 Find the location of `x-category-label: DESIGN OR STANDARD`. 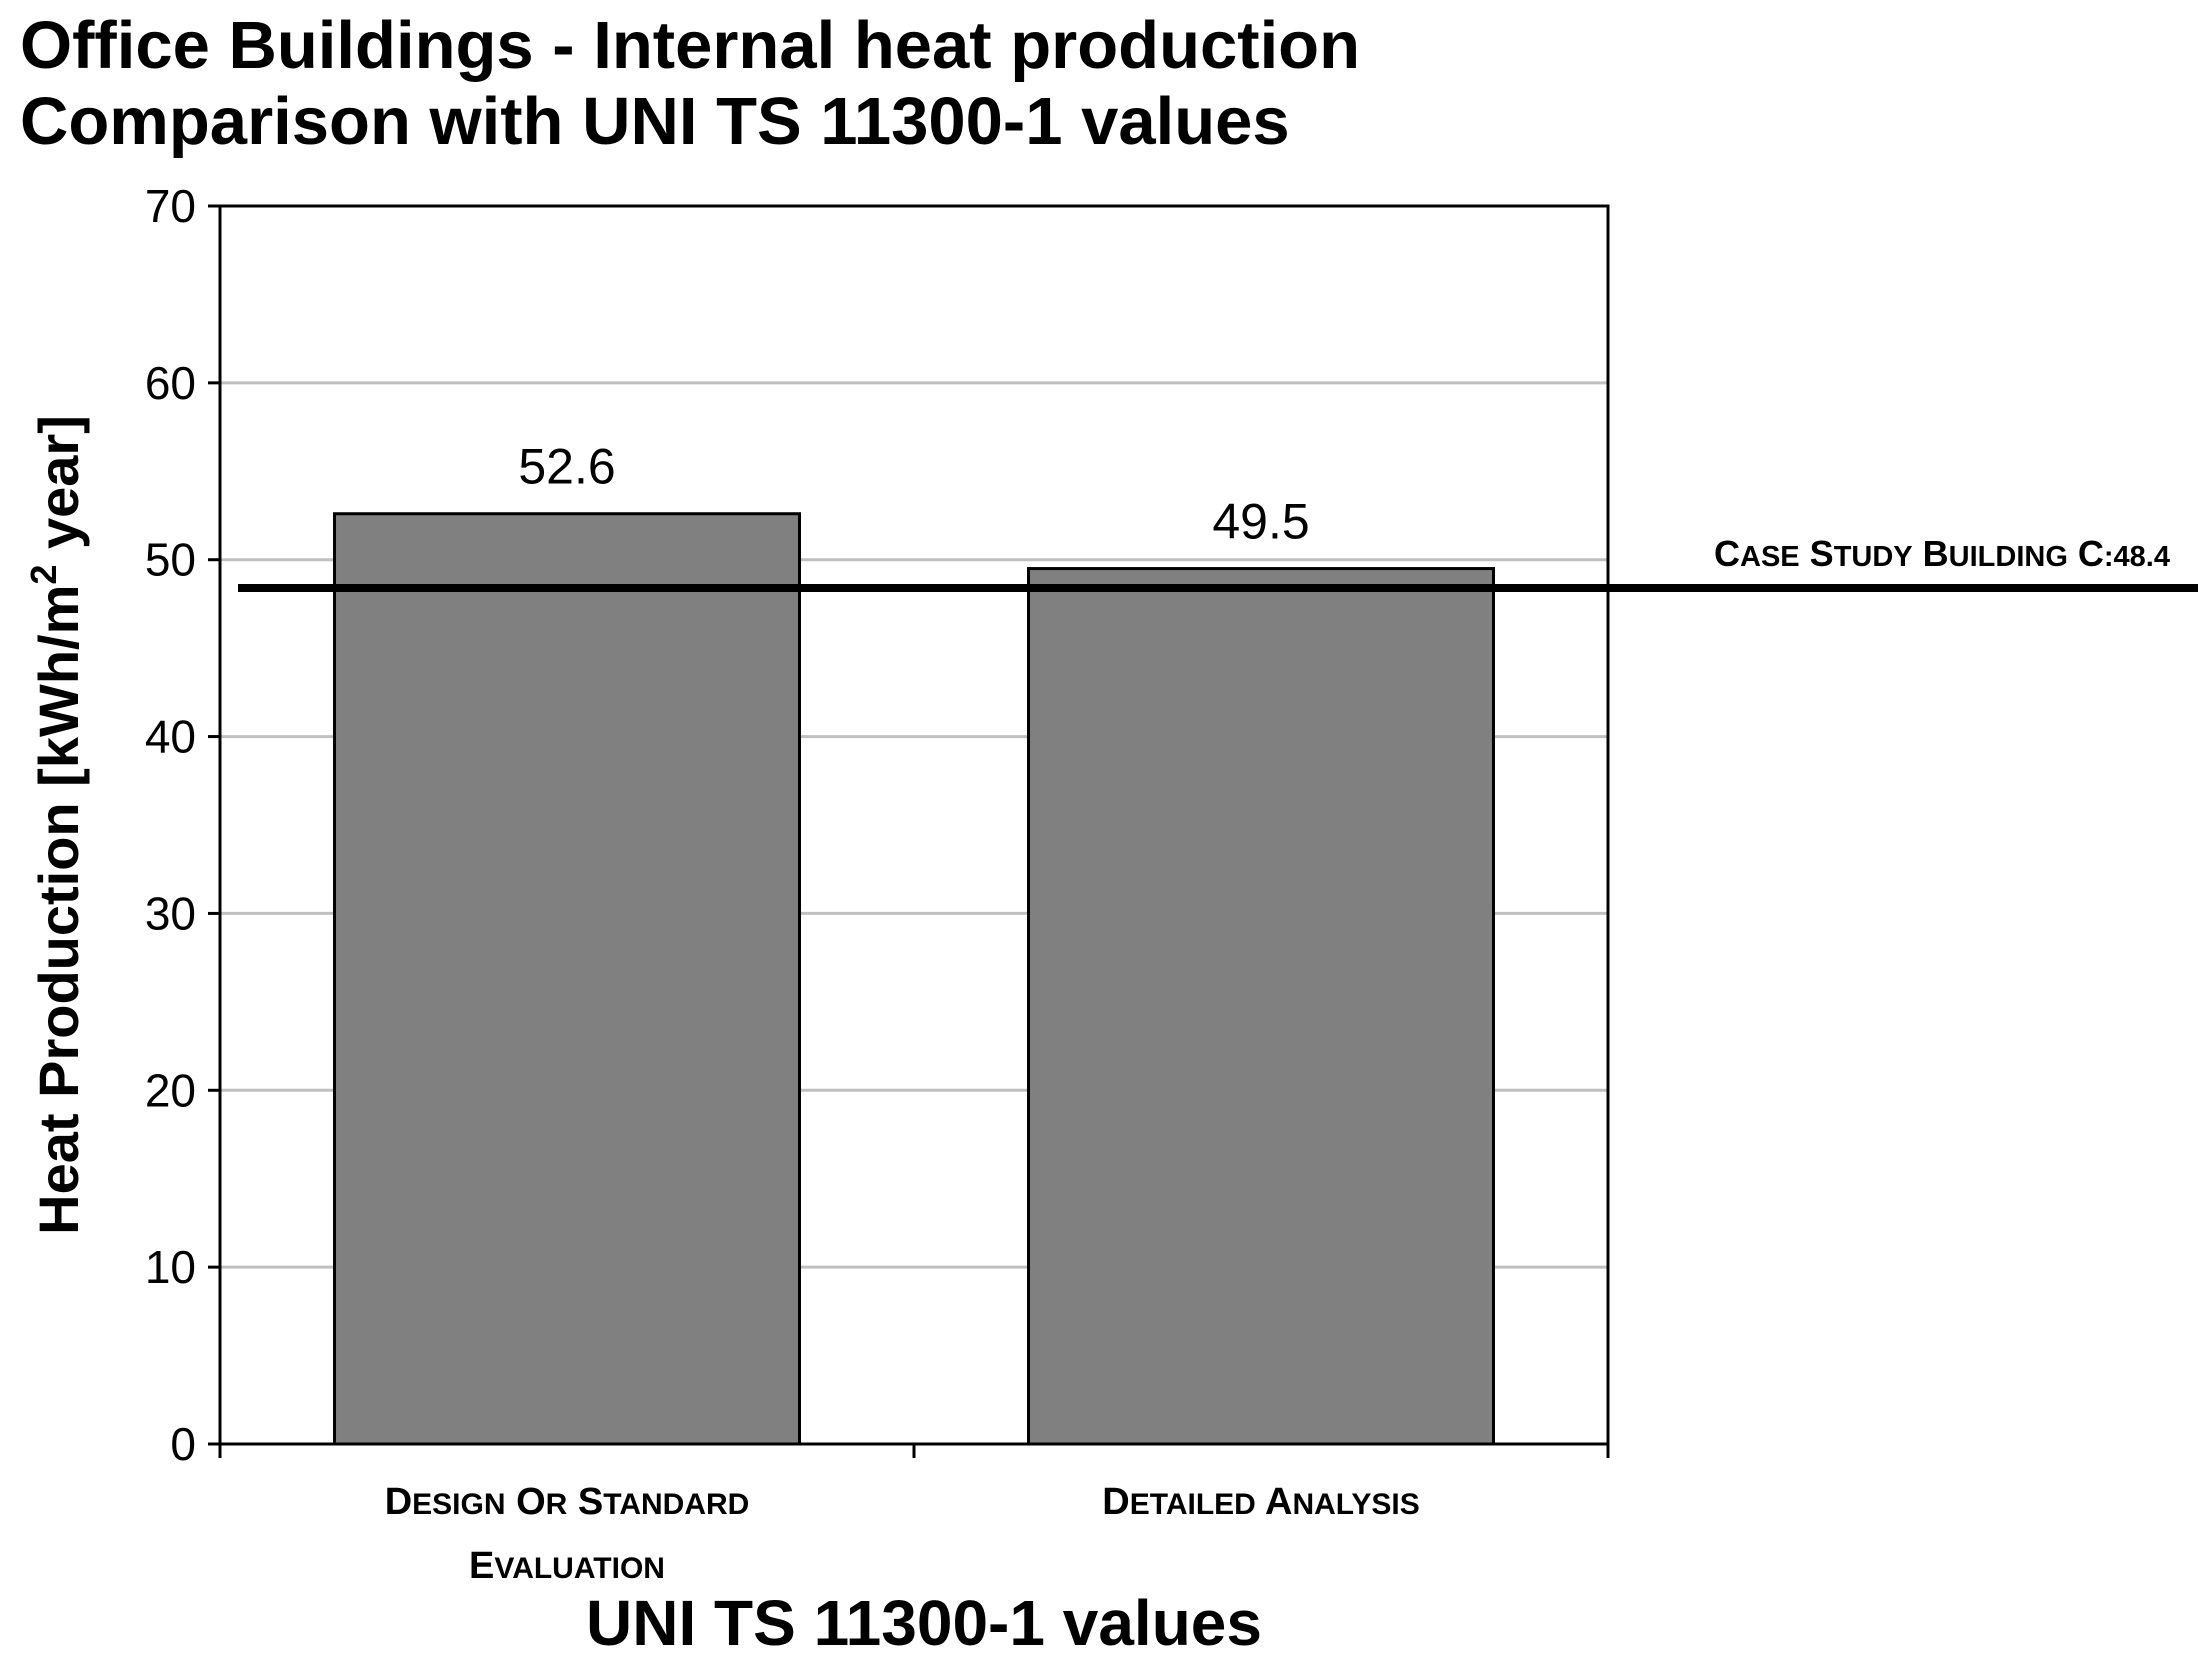

x-category-label: DESIGN OR STANDARD is located at coordinates (567, 1502).